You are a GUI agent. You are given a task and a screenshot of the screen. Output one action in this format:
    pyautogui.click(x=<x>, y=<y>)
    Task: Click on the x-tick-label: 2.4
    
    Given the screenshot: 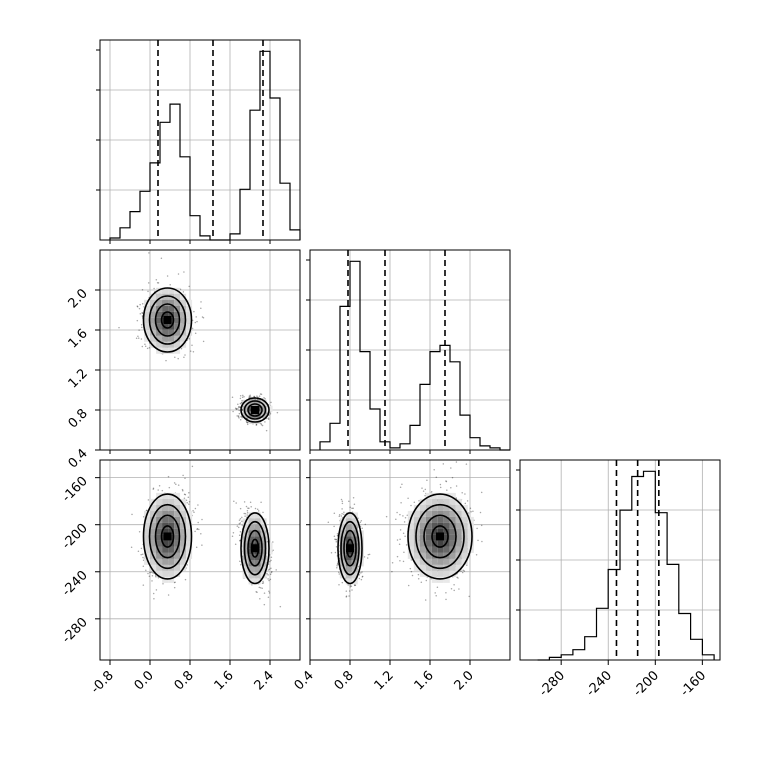 What is the action you would take?
    pyautogui.click(x=264, y=680)
    